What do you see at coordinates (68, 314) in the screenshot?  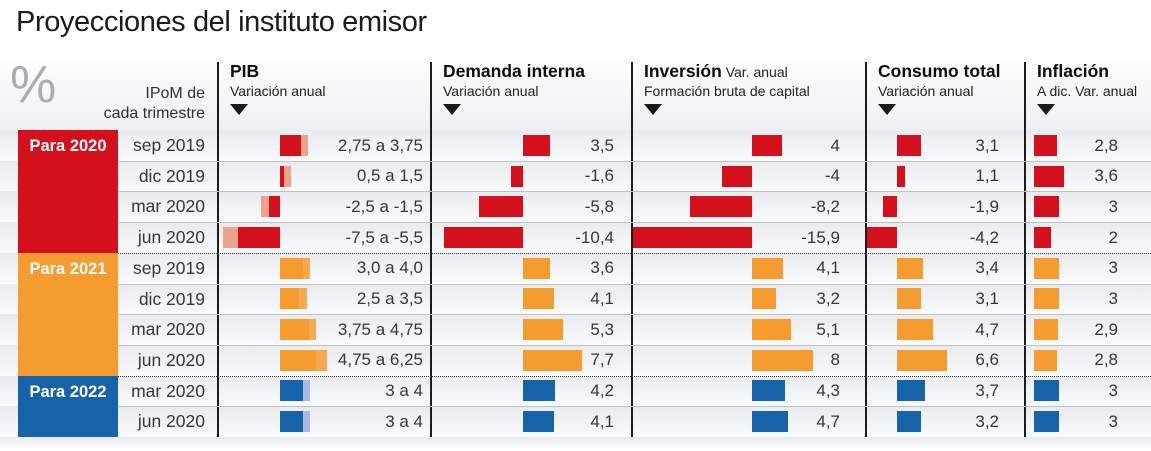 I see `group-block-orange: Para 2021` at bounding box center [68, 314].